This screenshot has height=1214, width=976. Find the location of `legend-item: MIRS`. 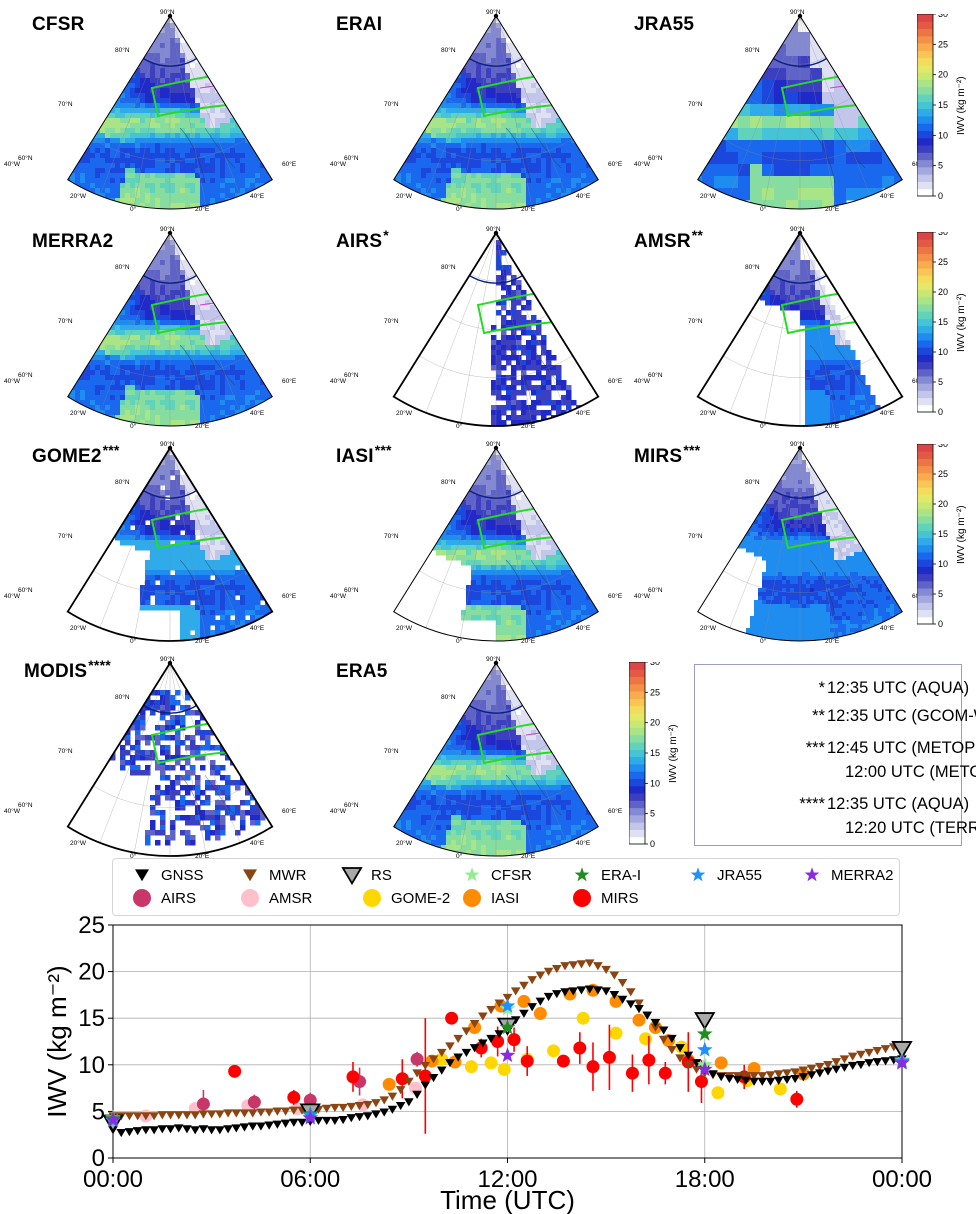

legend-item: MIRS is located at coordinates (604, 898).